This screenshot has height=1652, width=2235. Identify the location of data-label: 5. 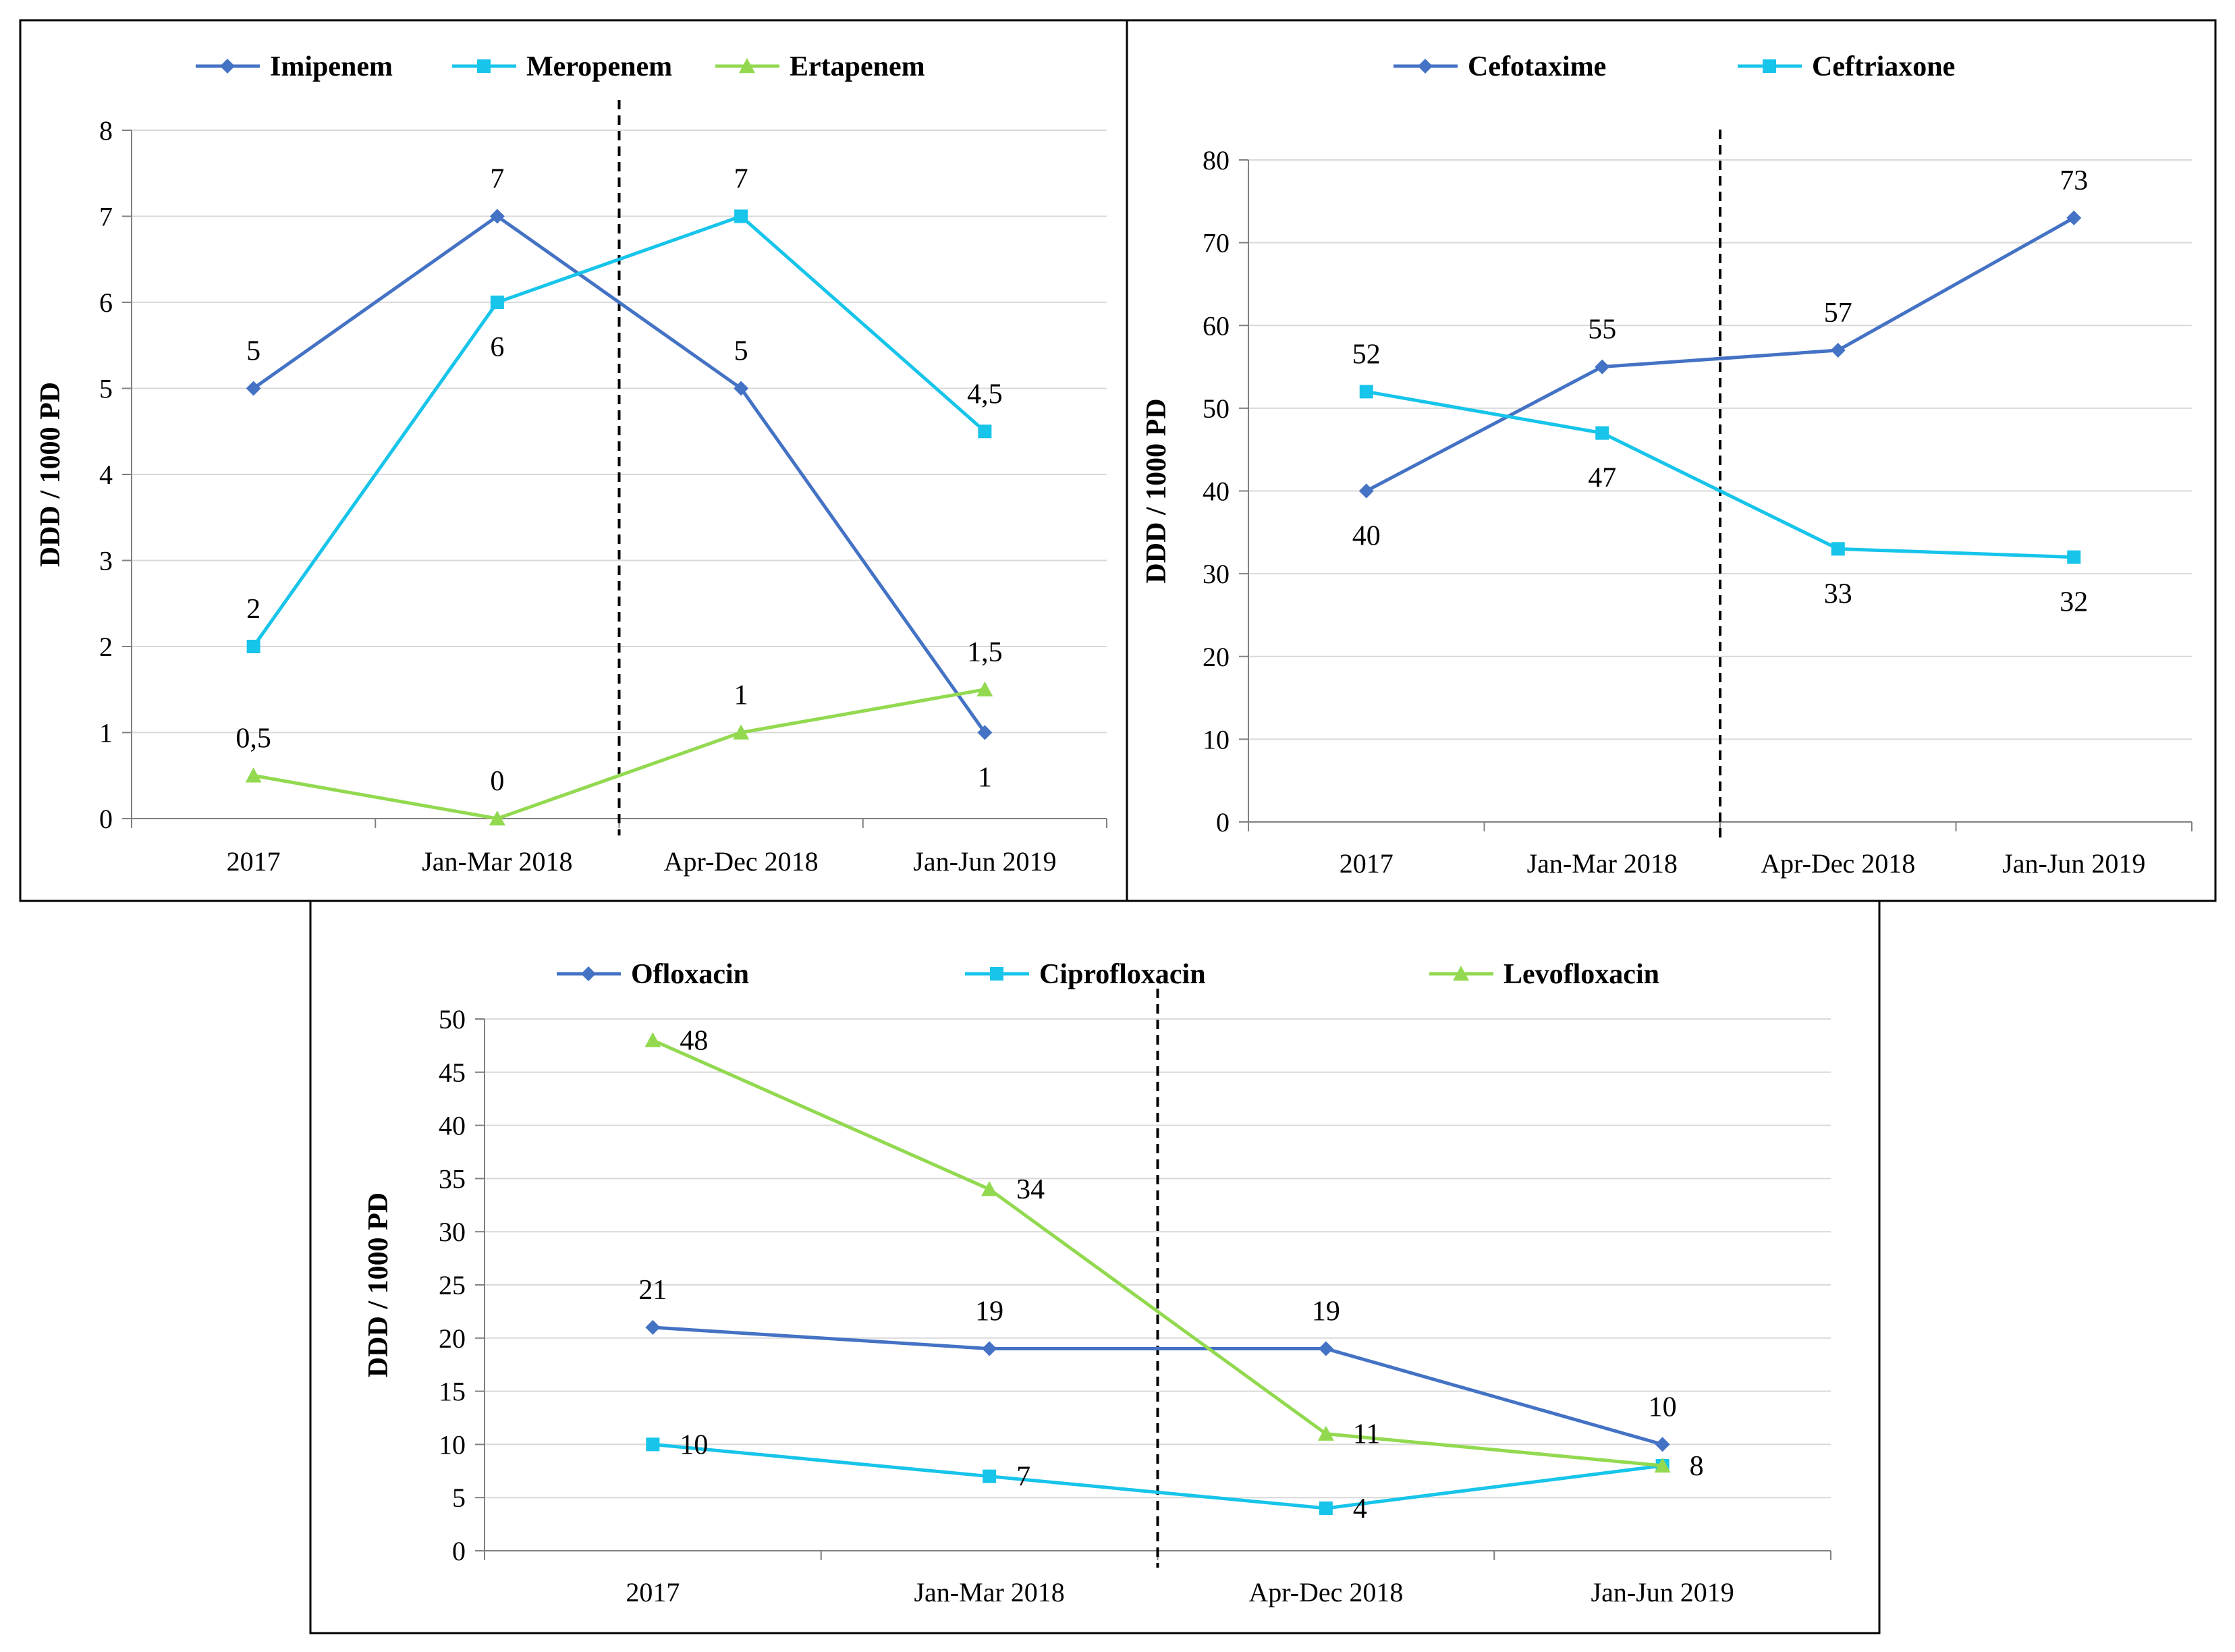
(741, 351).